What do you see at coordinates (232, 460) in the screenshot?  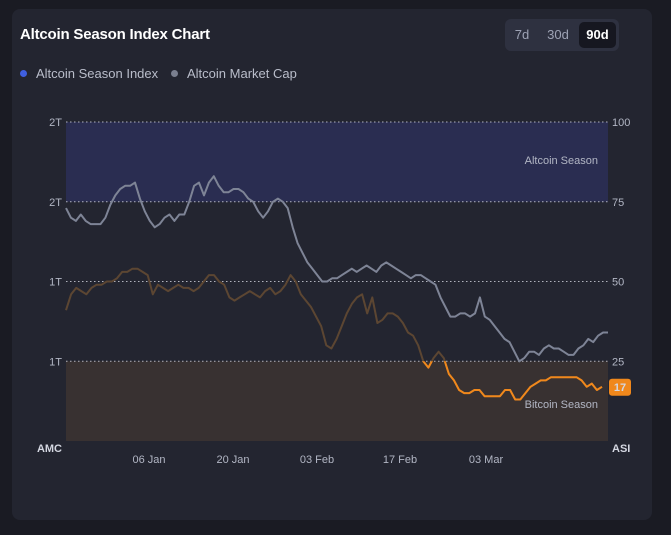 I see `x-tick-label: 20 Jan` at bounding box center [232, 460].